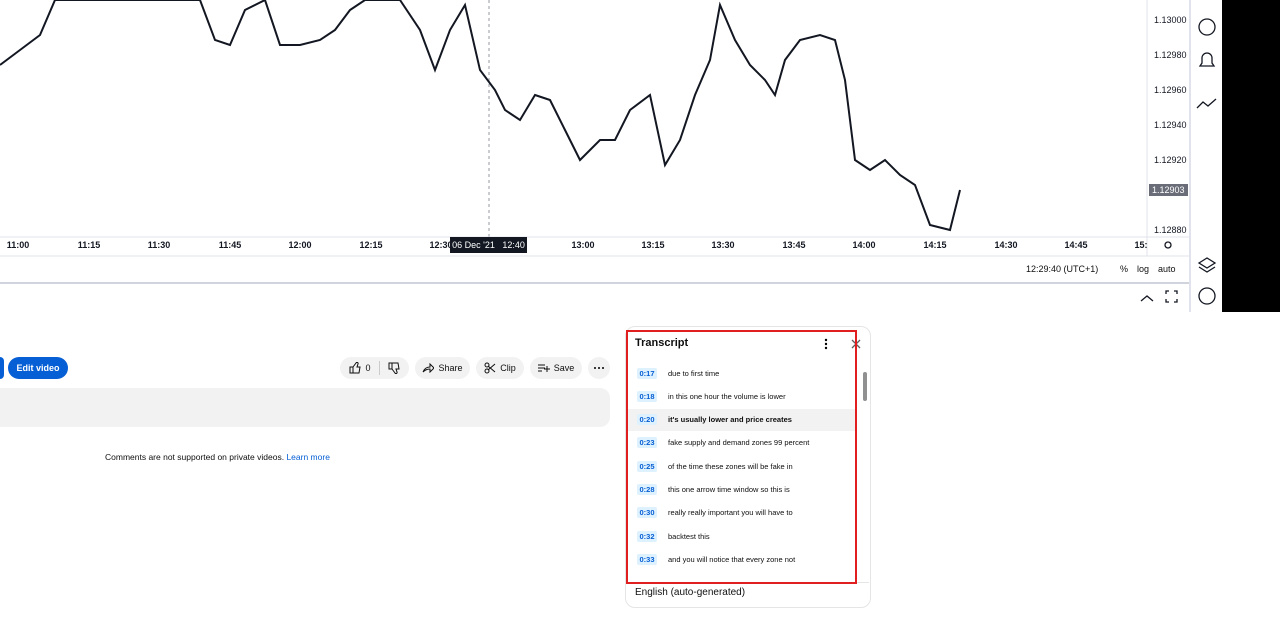 Image resolution: width=1280 pixels, height=625 pixels. Describe the element at coordinates (647, 489) in the screenshot. I see `segment-time: 0:28` at that location.